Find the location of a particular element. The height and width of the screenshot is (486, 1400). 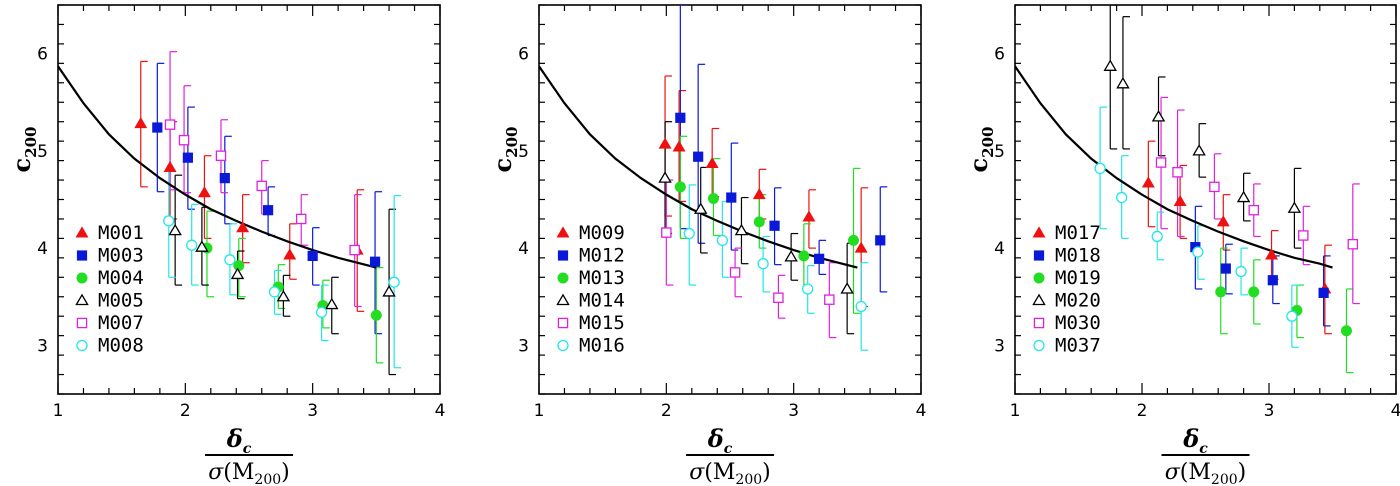

legend-marker-m007 is located at coordinates (82, 323).